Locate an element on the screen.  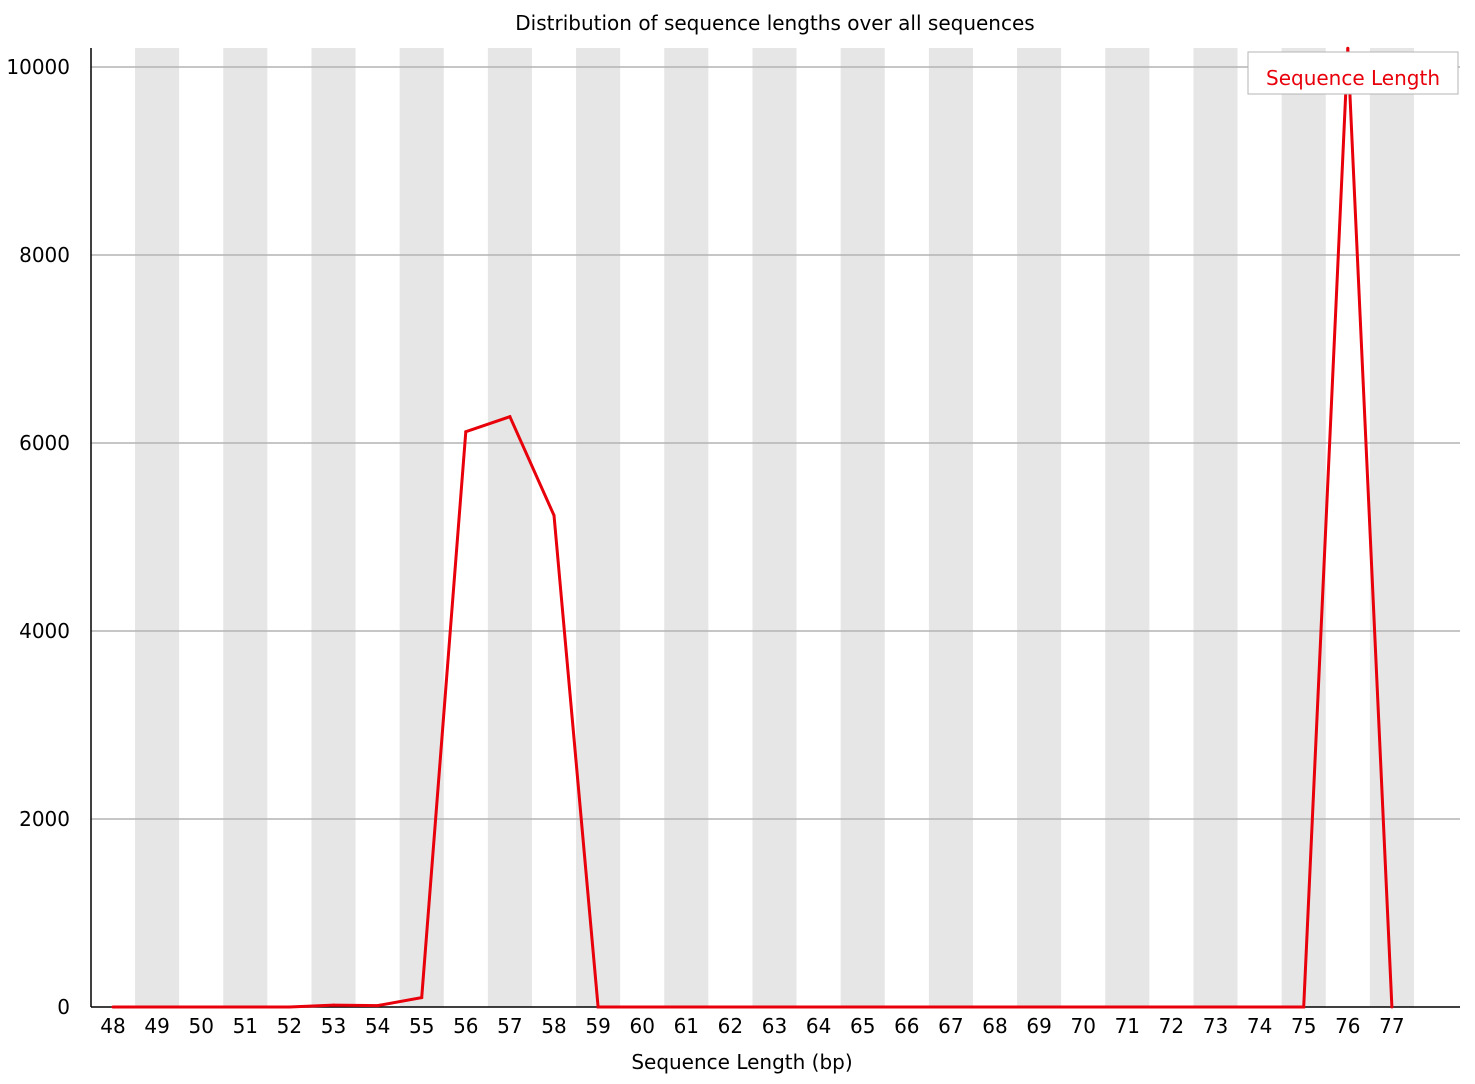
x-tick-label-64: 64 is located at coordinates (818, 1026).